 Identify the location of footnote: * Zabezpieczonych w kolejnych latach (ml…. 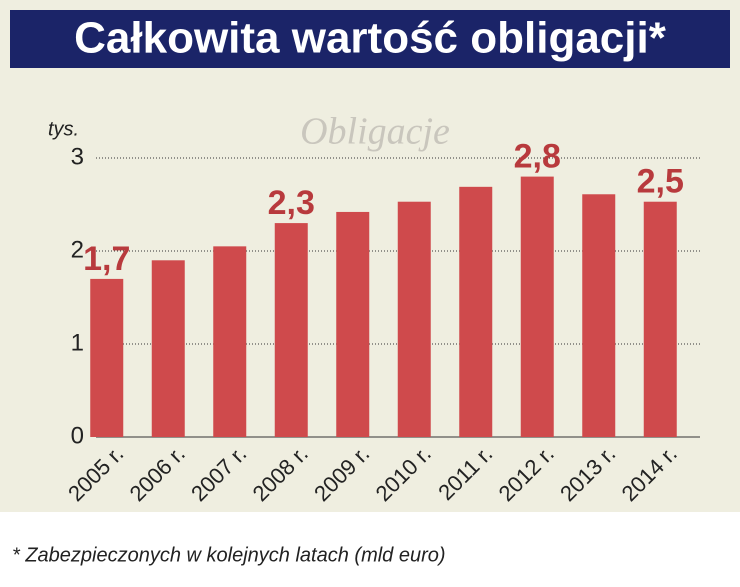
(229, 555).